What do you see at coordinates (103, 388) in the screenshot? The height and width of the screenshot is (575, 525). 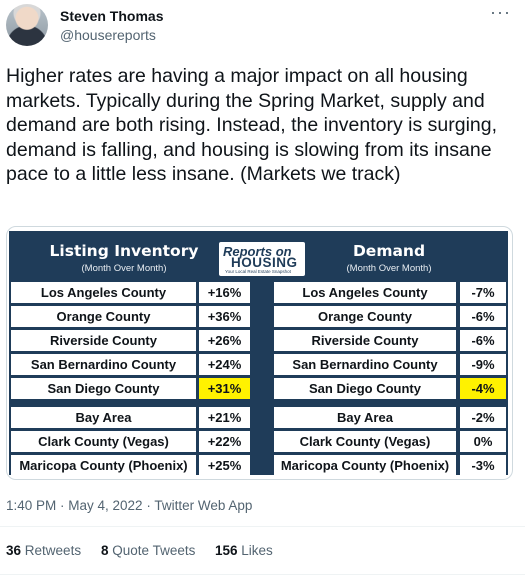 I see `inventory-county-cell: San Diego County` at bounding box center [103, 388].